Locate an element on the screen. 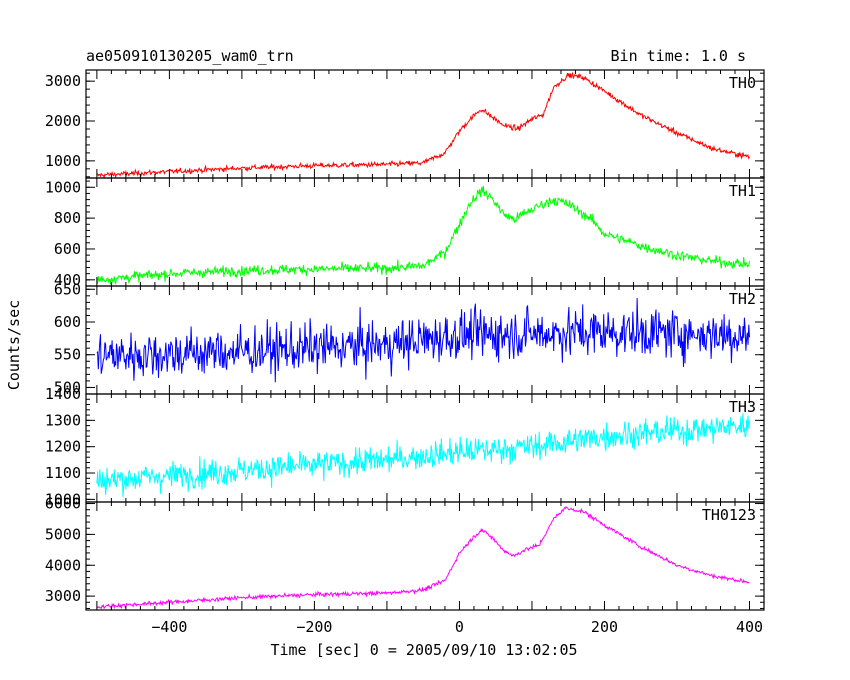 The height and width of the screenshot is (680, 850). series-label-th2: TH2 is located at coordinates (742, 299).